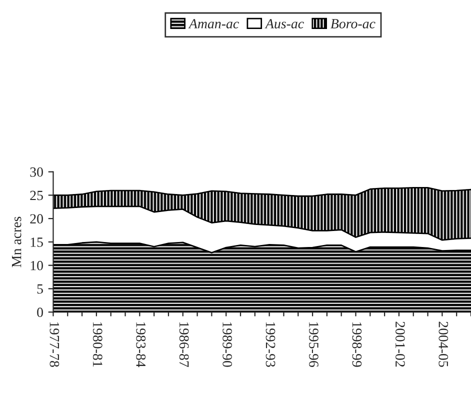 The height and width of the screenshot is (415, 471). Describe the element at coordinates (36, 219) in the screenshot. I see `y-tick-label: 20` at that location.